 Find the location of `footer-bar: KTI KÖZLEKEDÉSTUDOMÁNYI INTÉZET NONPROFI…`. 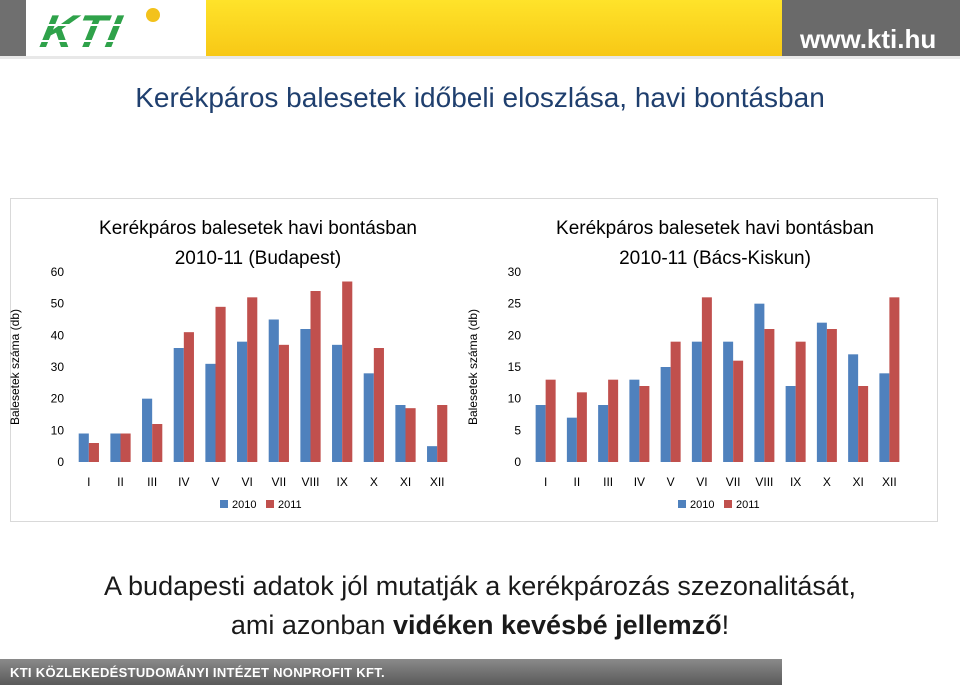

footer-bar: KTI KÖZLEKEDÉSTUDOMÁNYI INTÉZET NONPROFI… is located at coordinates (391, 672).